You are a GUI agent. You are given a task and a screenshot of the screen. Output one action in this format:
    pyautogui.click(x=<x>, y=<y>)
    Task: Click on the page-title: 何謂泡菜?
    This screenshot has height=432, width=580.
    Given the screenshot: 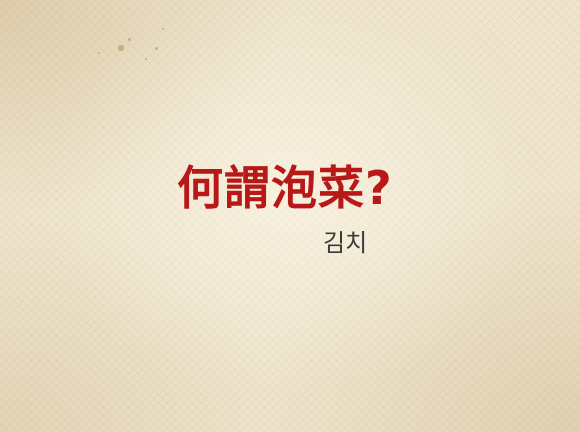 What is the action you would take?
    pyautogui.click(x=285, y=188)
    